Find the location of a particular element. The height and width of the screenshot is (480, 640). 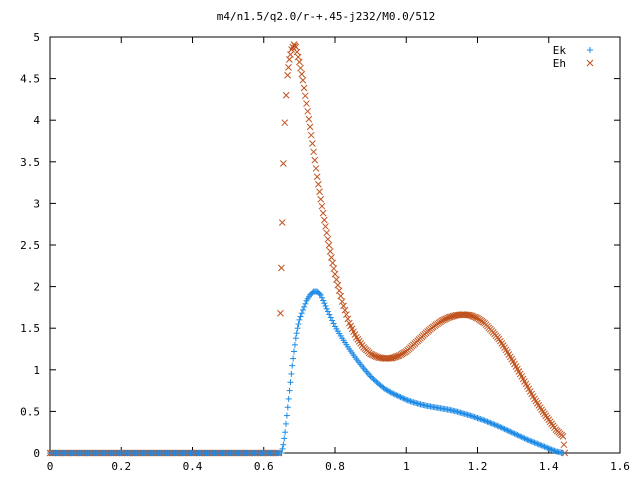

y-tick-label: 3 is located at coordinates (36, 203).